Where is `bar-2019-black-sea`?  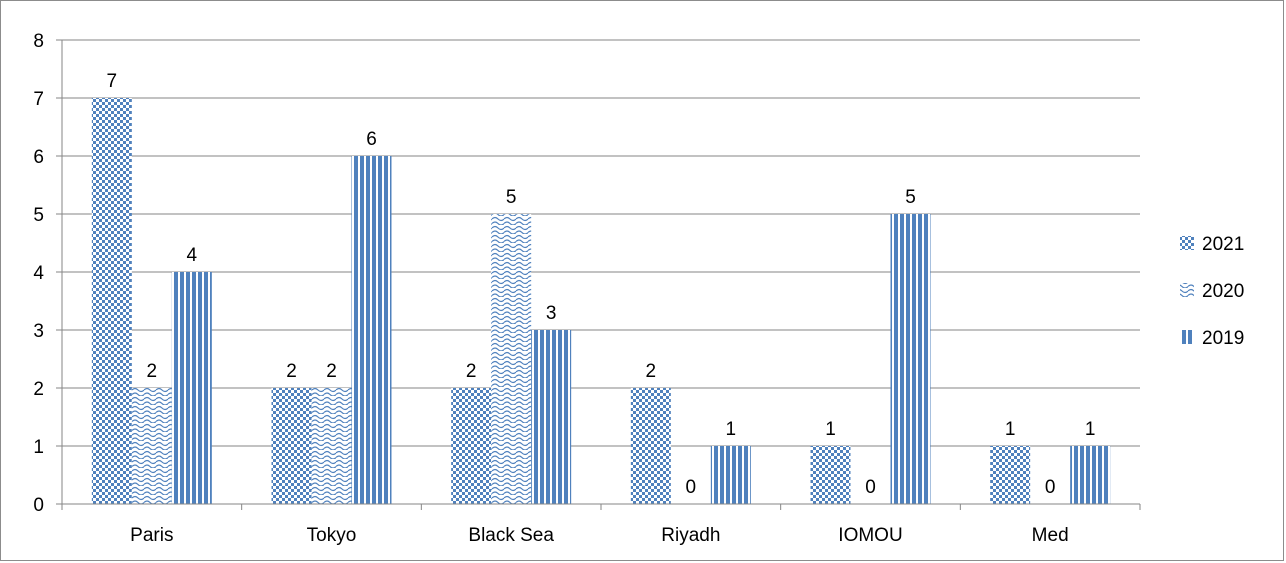 bar-2019-black-sea is located at coordinates (551, 417).